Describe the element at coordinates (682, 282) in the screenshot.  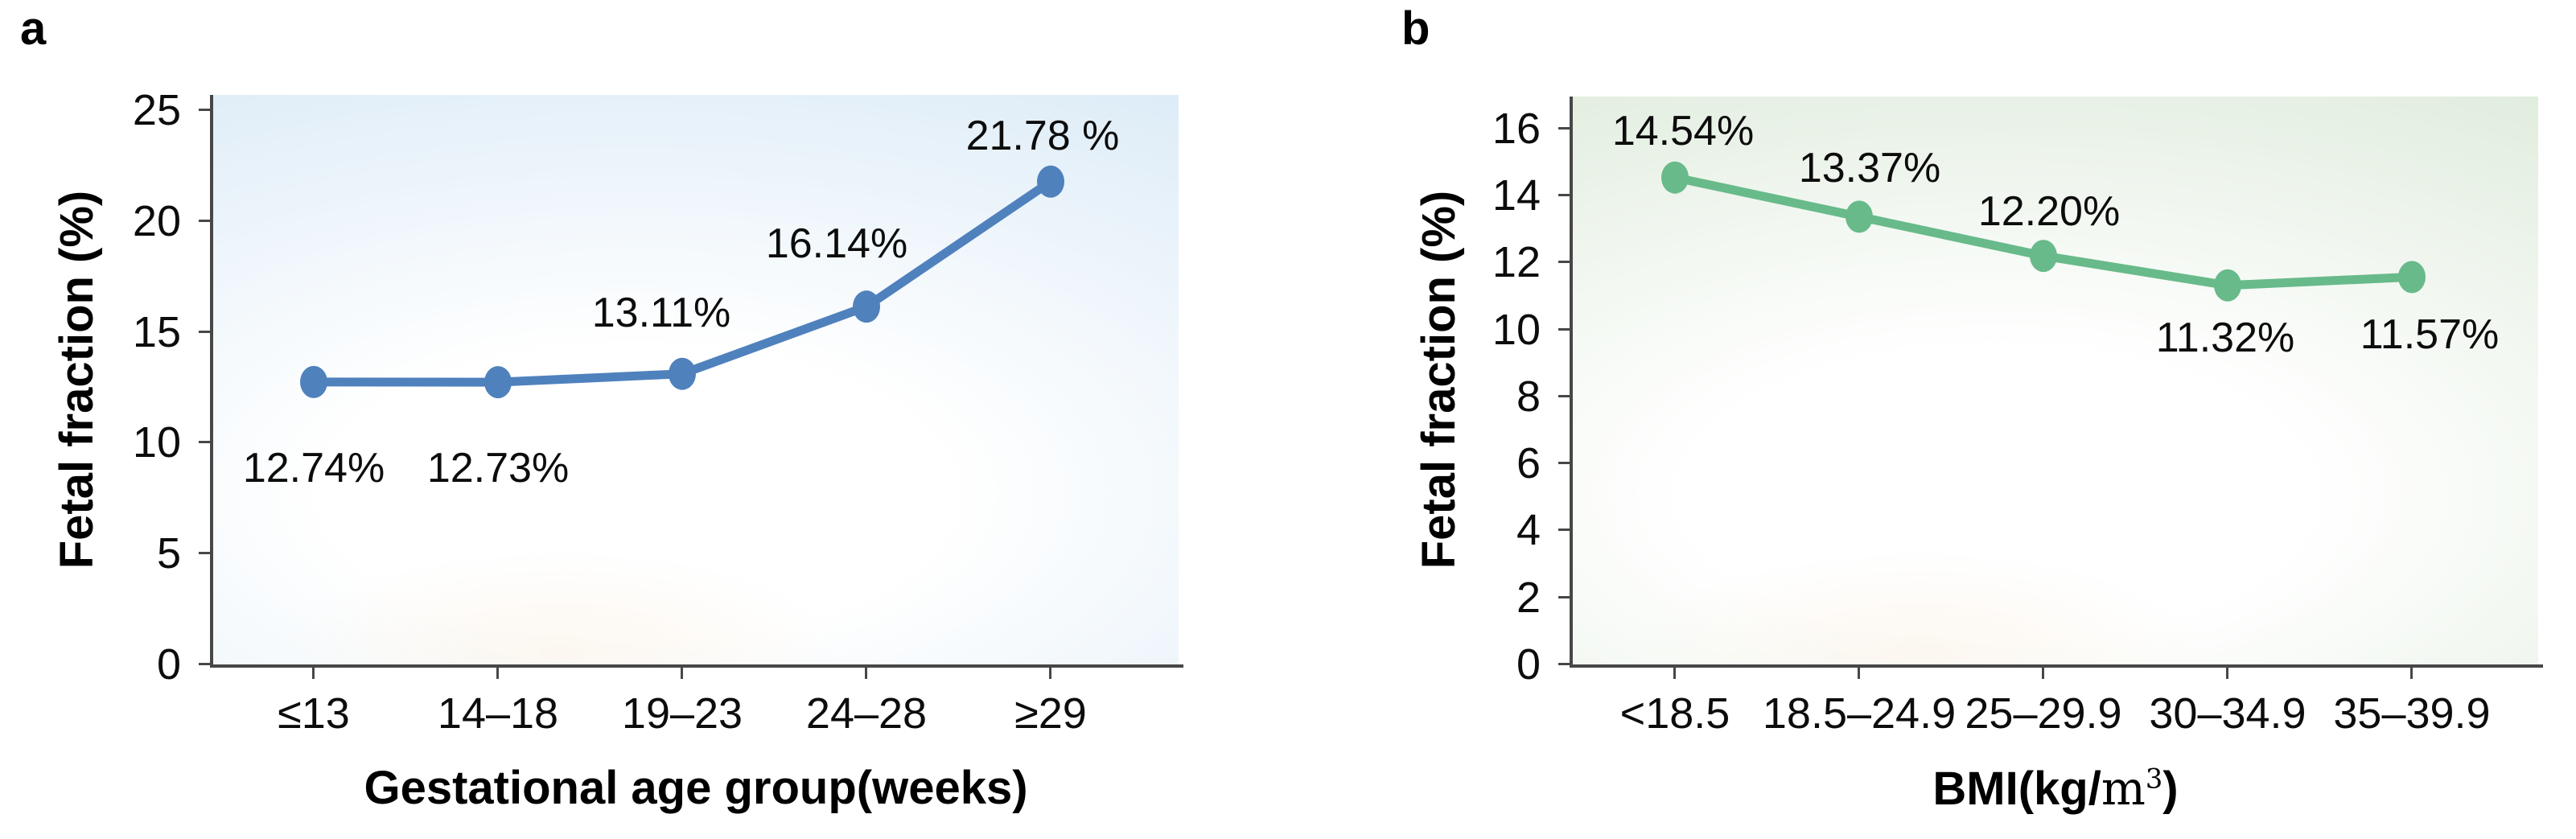
I see `line-series-a` at that location.